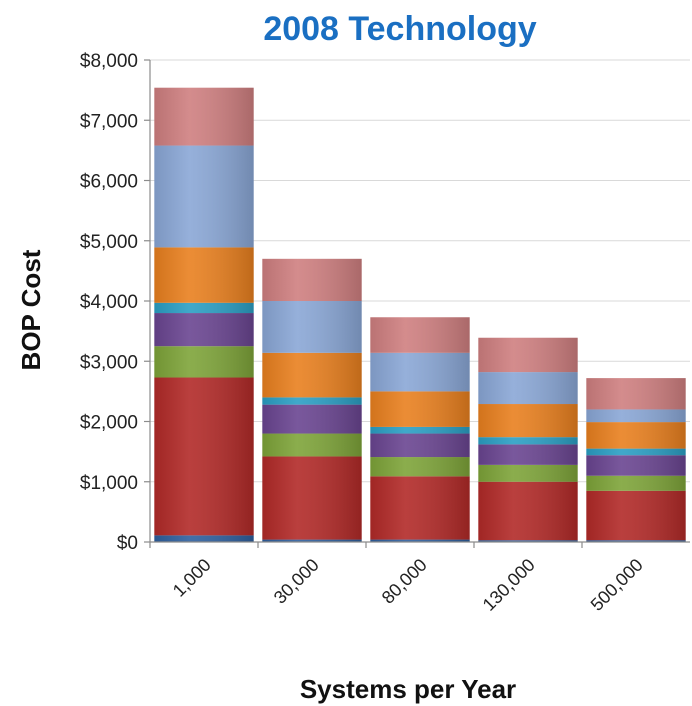 The height and width of the screenshot is (706, 692). Describe the element at coordinates (192, 578) in the screenshot. I see `x-tick-label: 1,000` at that location.